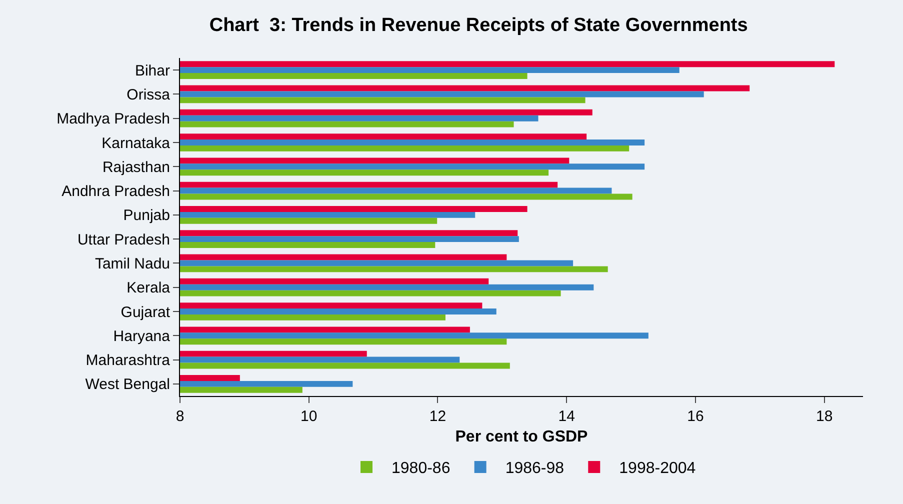  What do you see at coordinates (146, 215) in the screenshot?
I see `y-tick-label: Punjab` at bounding box center [146, 215].